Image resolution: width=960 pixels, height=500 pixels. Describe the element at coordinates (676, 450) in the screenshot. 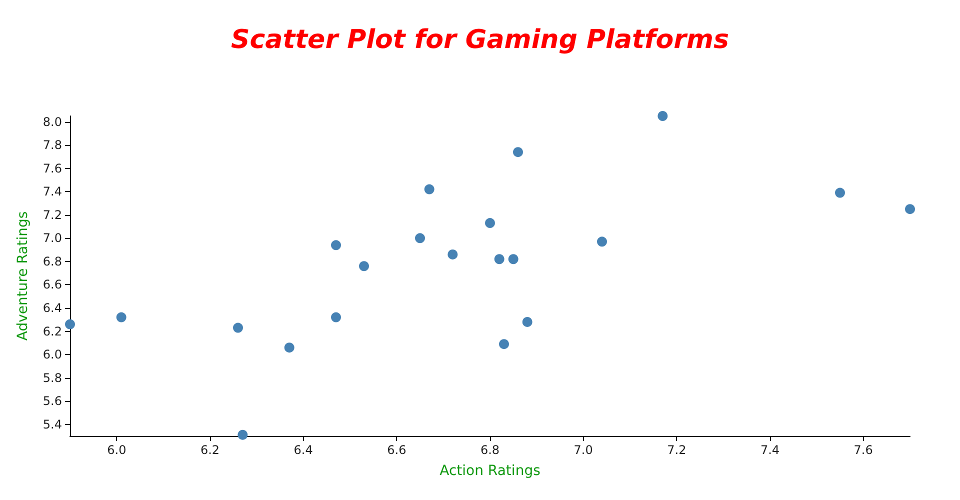

I see `x-tick-label: 7.2` at that location.